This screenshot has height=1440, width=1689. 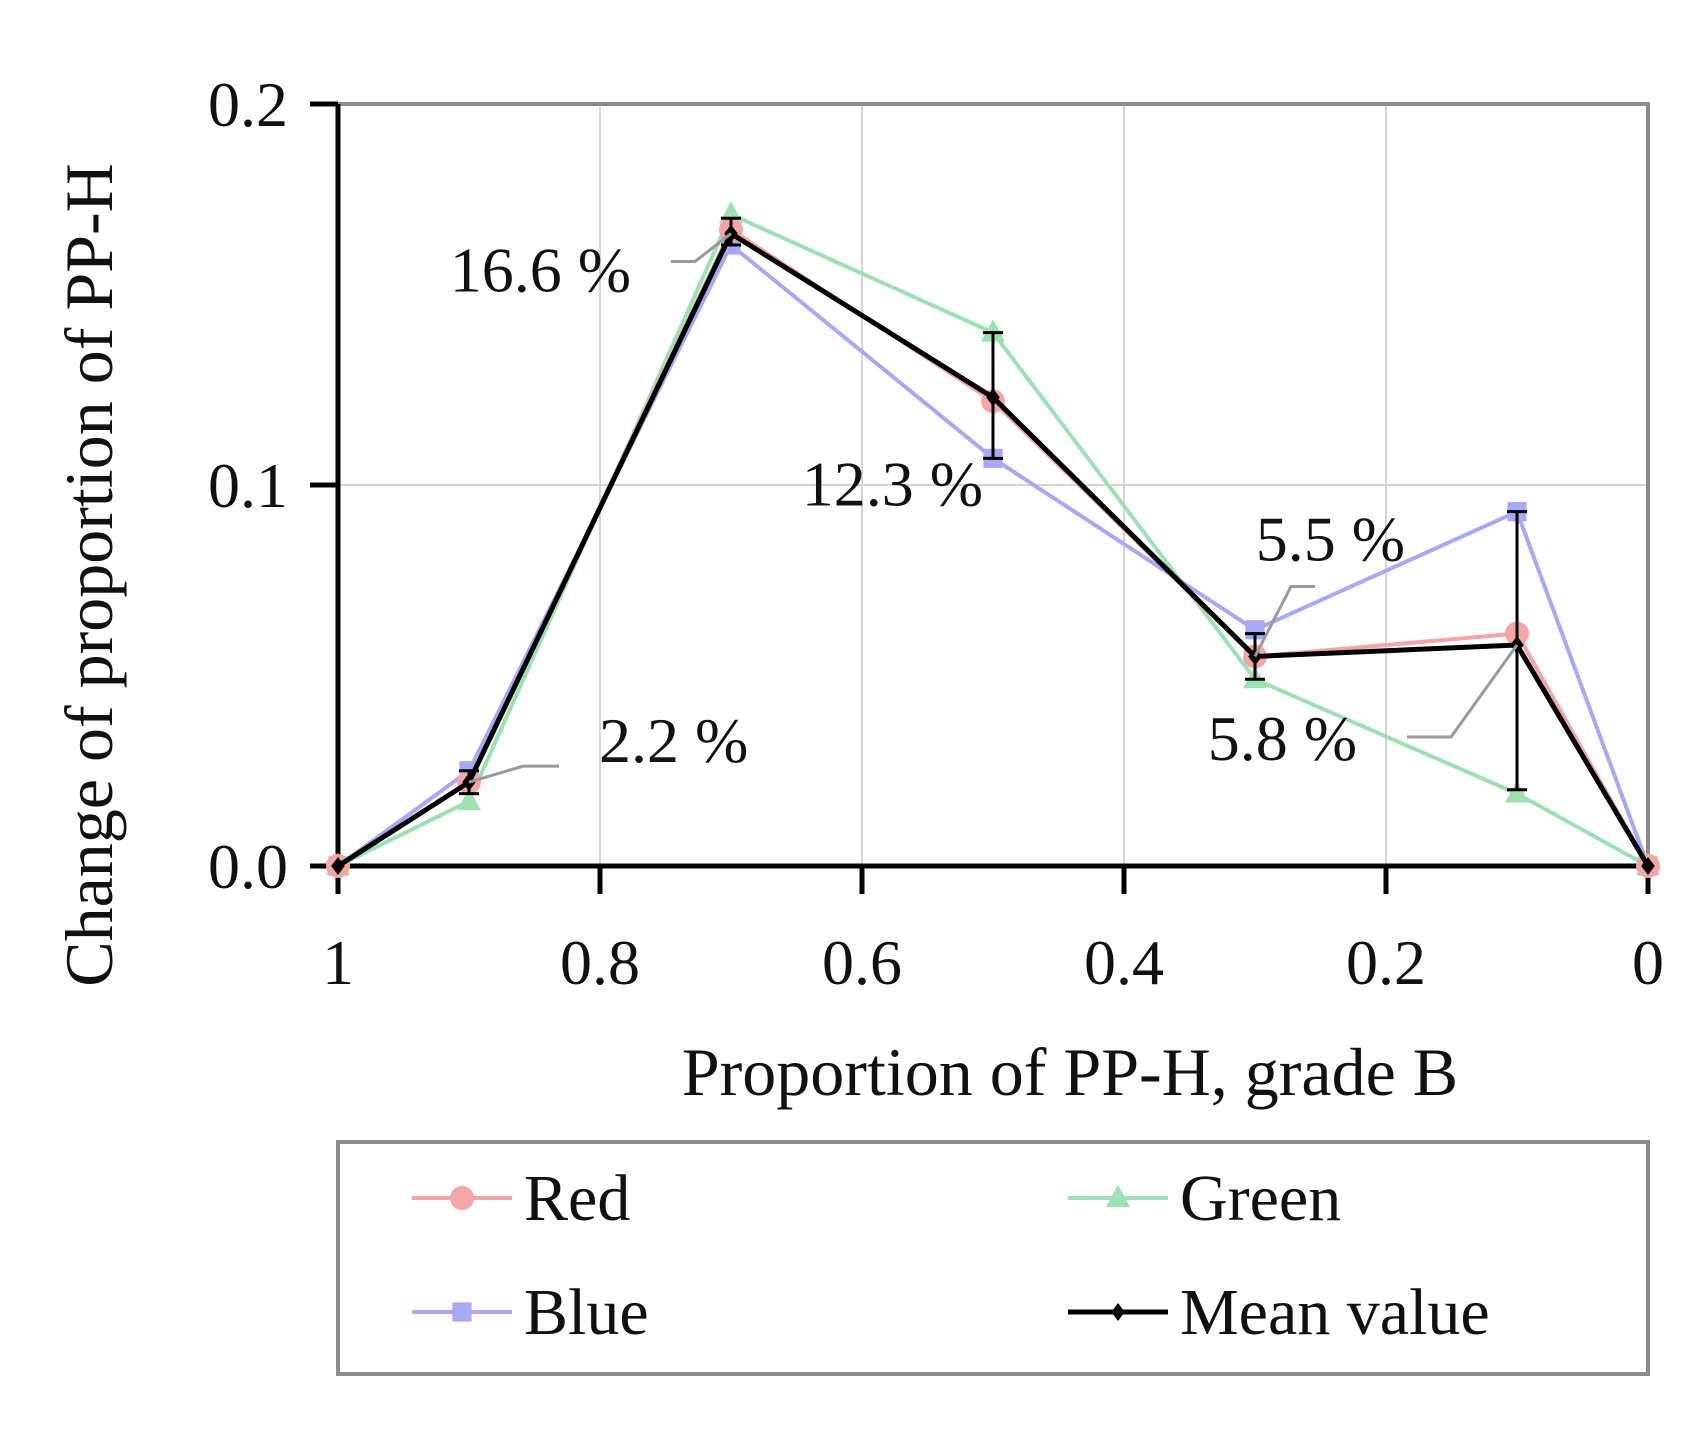 What do you see at coordinates (1386, 962) in the screenshot?
I see `x-tick-label: 0.2` at bounding box center [1386, 962].